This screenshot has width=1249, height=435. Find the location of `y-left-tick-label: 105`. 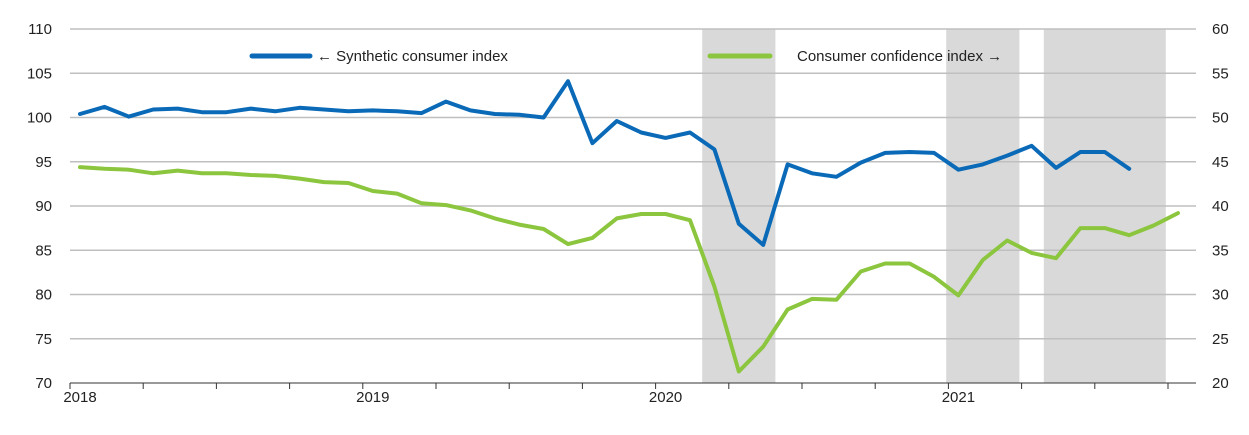

y-left-tick-label: 105 is located at coordinates (39, 73).